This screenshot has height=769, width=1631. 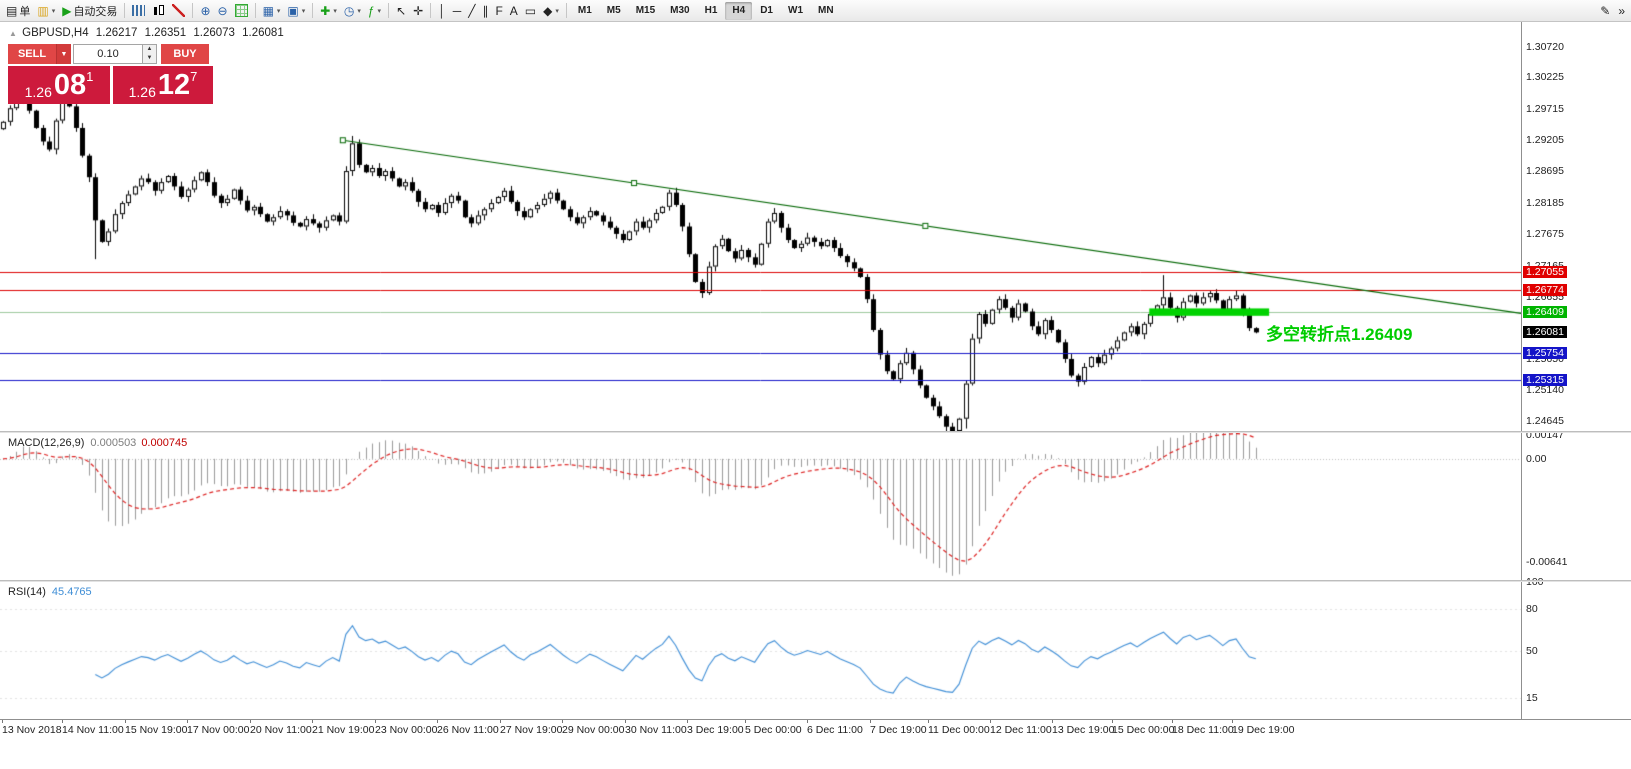 What do you see at coordinates (163, 85) in the screenshot?
I see `buy-price-tile: 1.26 12 7` at bounding box center [163, 85].